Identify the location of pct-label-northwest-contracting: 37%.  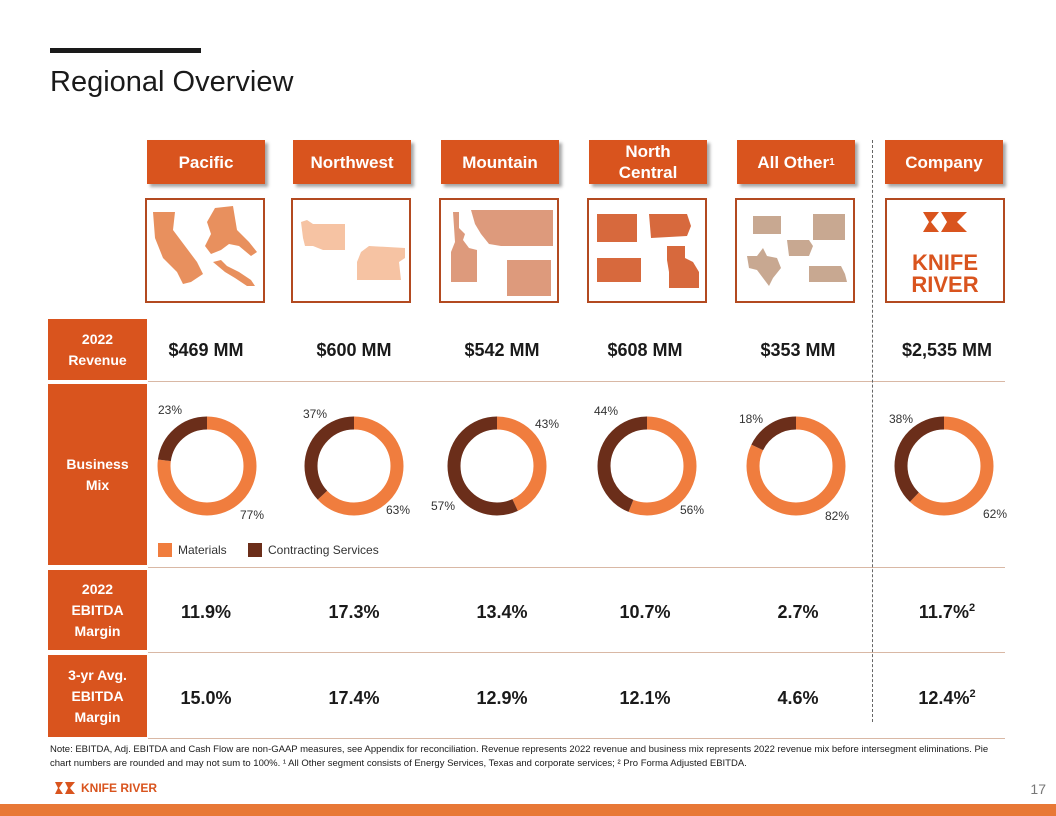
(315, 414).